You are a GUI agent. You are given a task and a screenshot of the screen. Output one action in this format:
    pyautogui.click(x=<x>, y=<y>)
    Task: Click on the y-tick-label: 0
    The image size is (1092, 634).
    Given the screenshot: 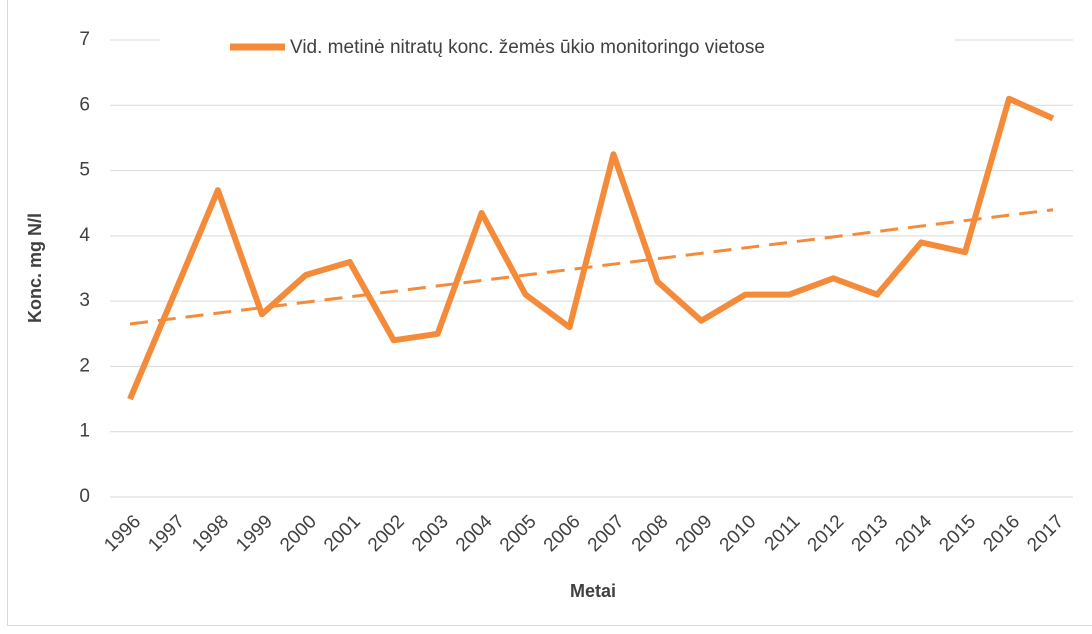 What is the action you would take?
    pyautogui.click(x=84, y=496)
    